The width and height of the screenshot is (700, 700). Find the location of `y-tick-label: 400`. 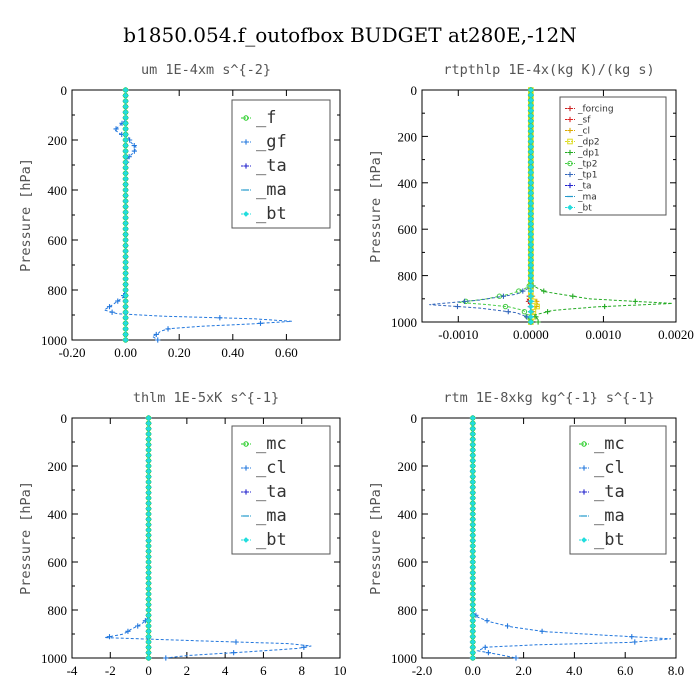

y-tick-label: 400 is located at coordinates (408, 514).